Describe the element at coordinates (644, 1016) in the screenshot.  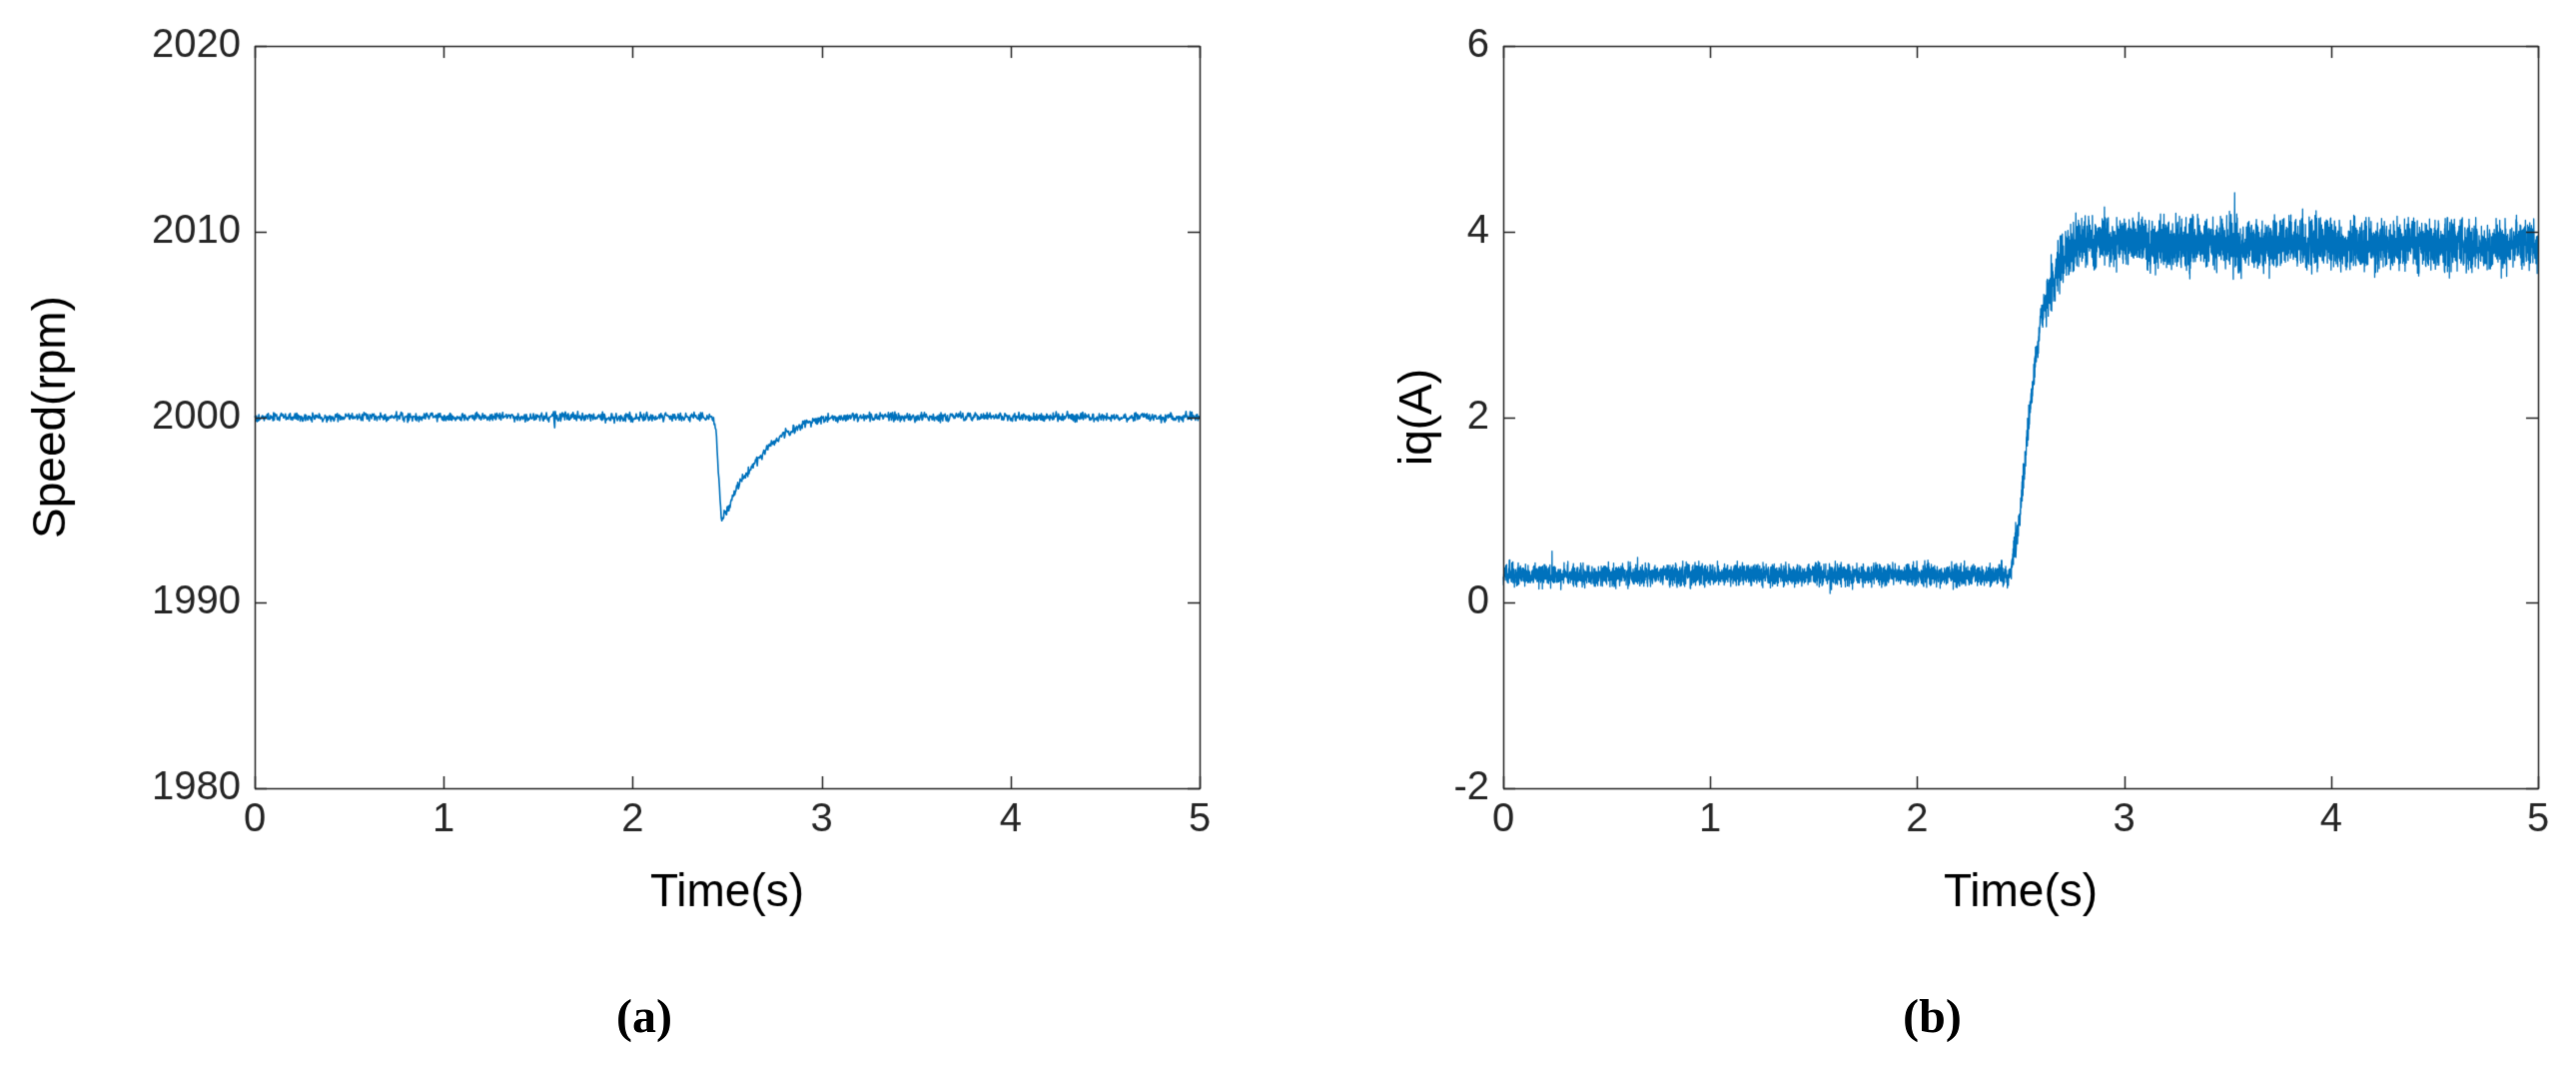
I see `subfigure-a-caption: (a)` at that location.